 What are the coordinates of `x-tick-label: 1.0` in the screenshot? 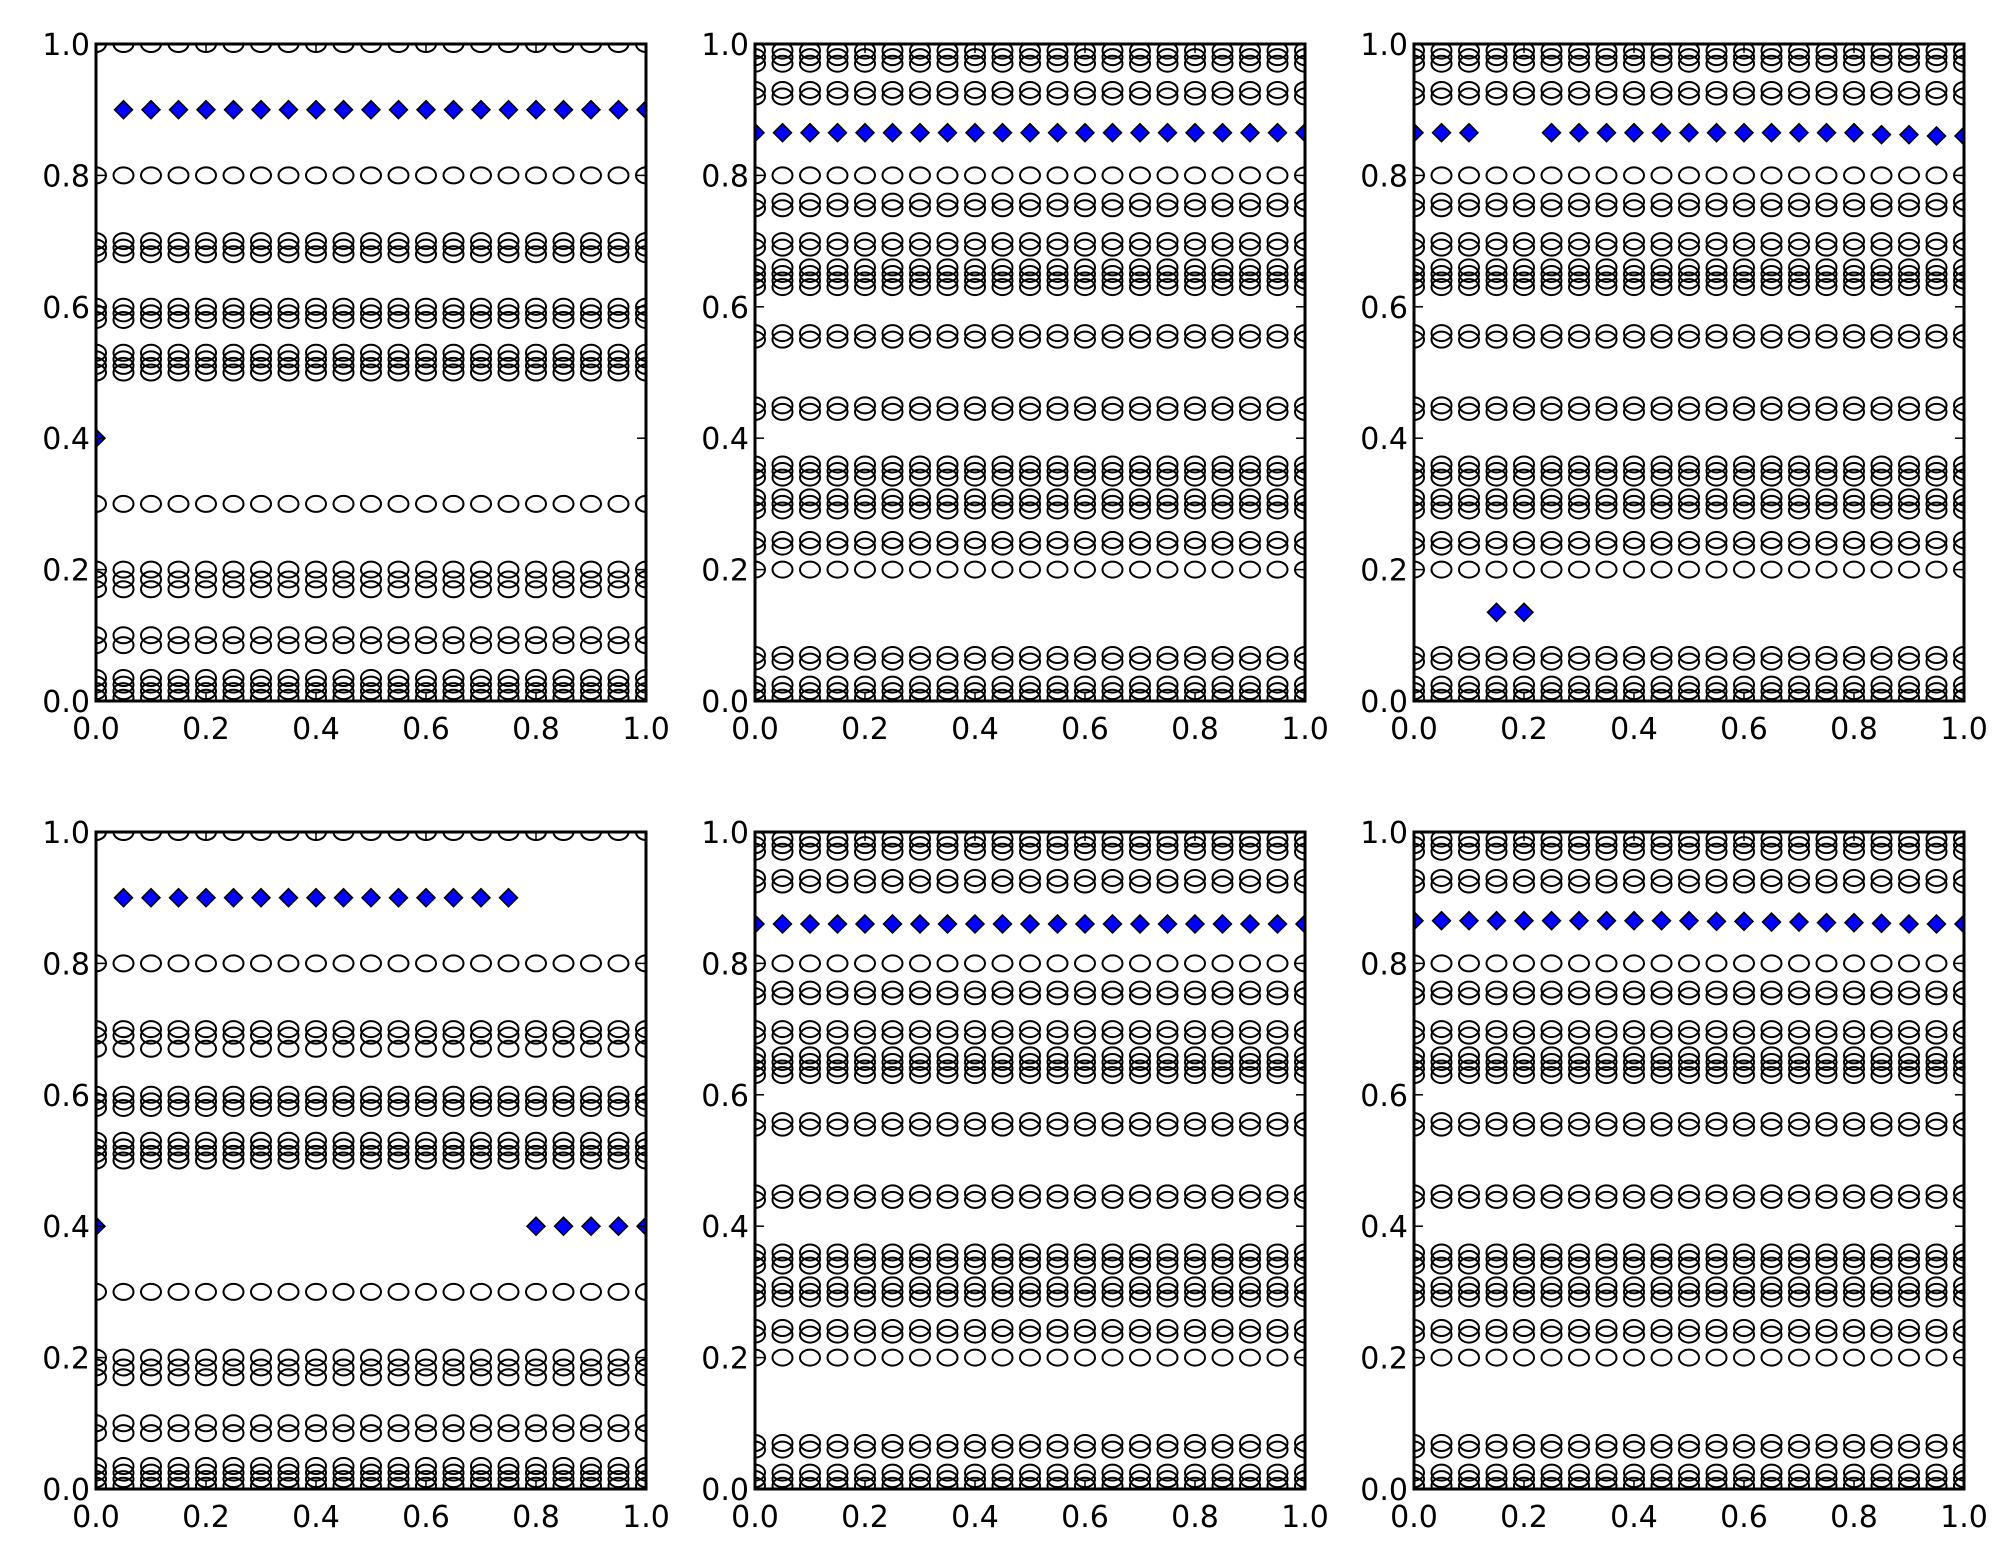 It's located at (1964, 1517).